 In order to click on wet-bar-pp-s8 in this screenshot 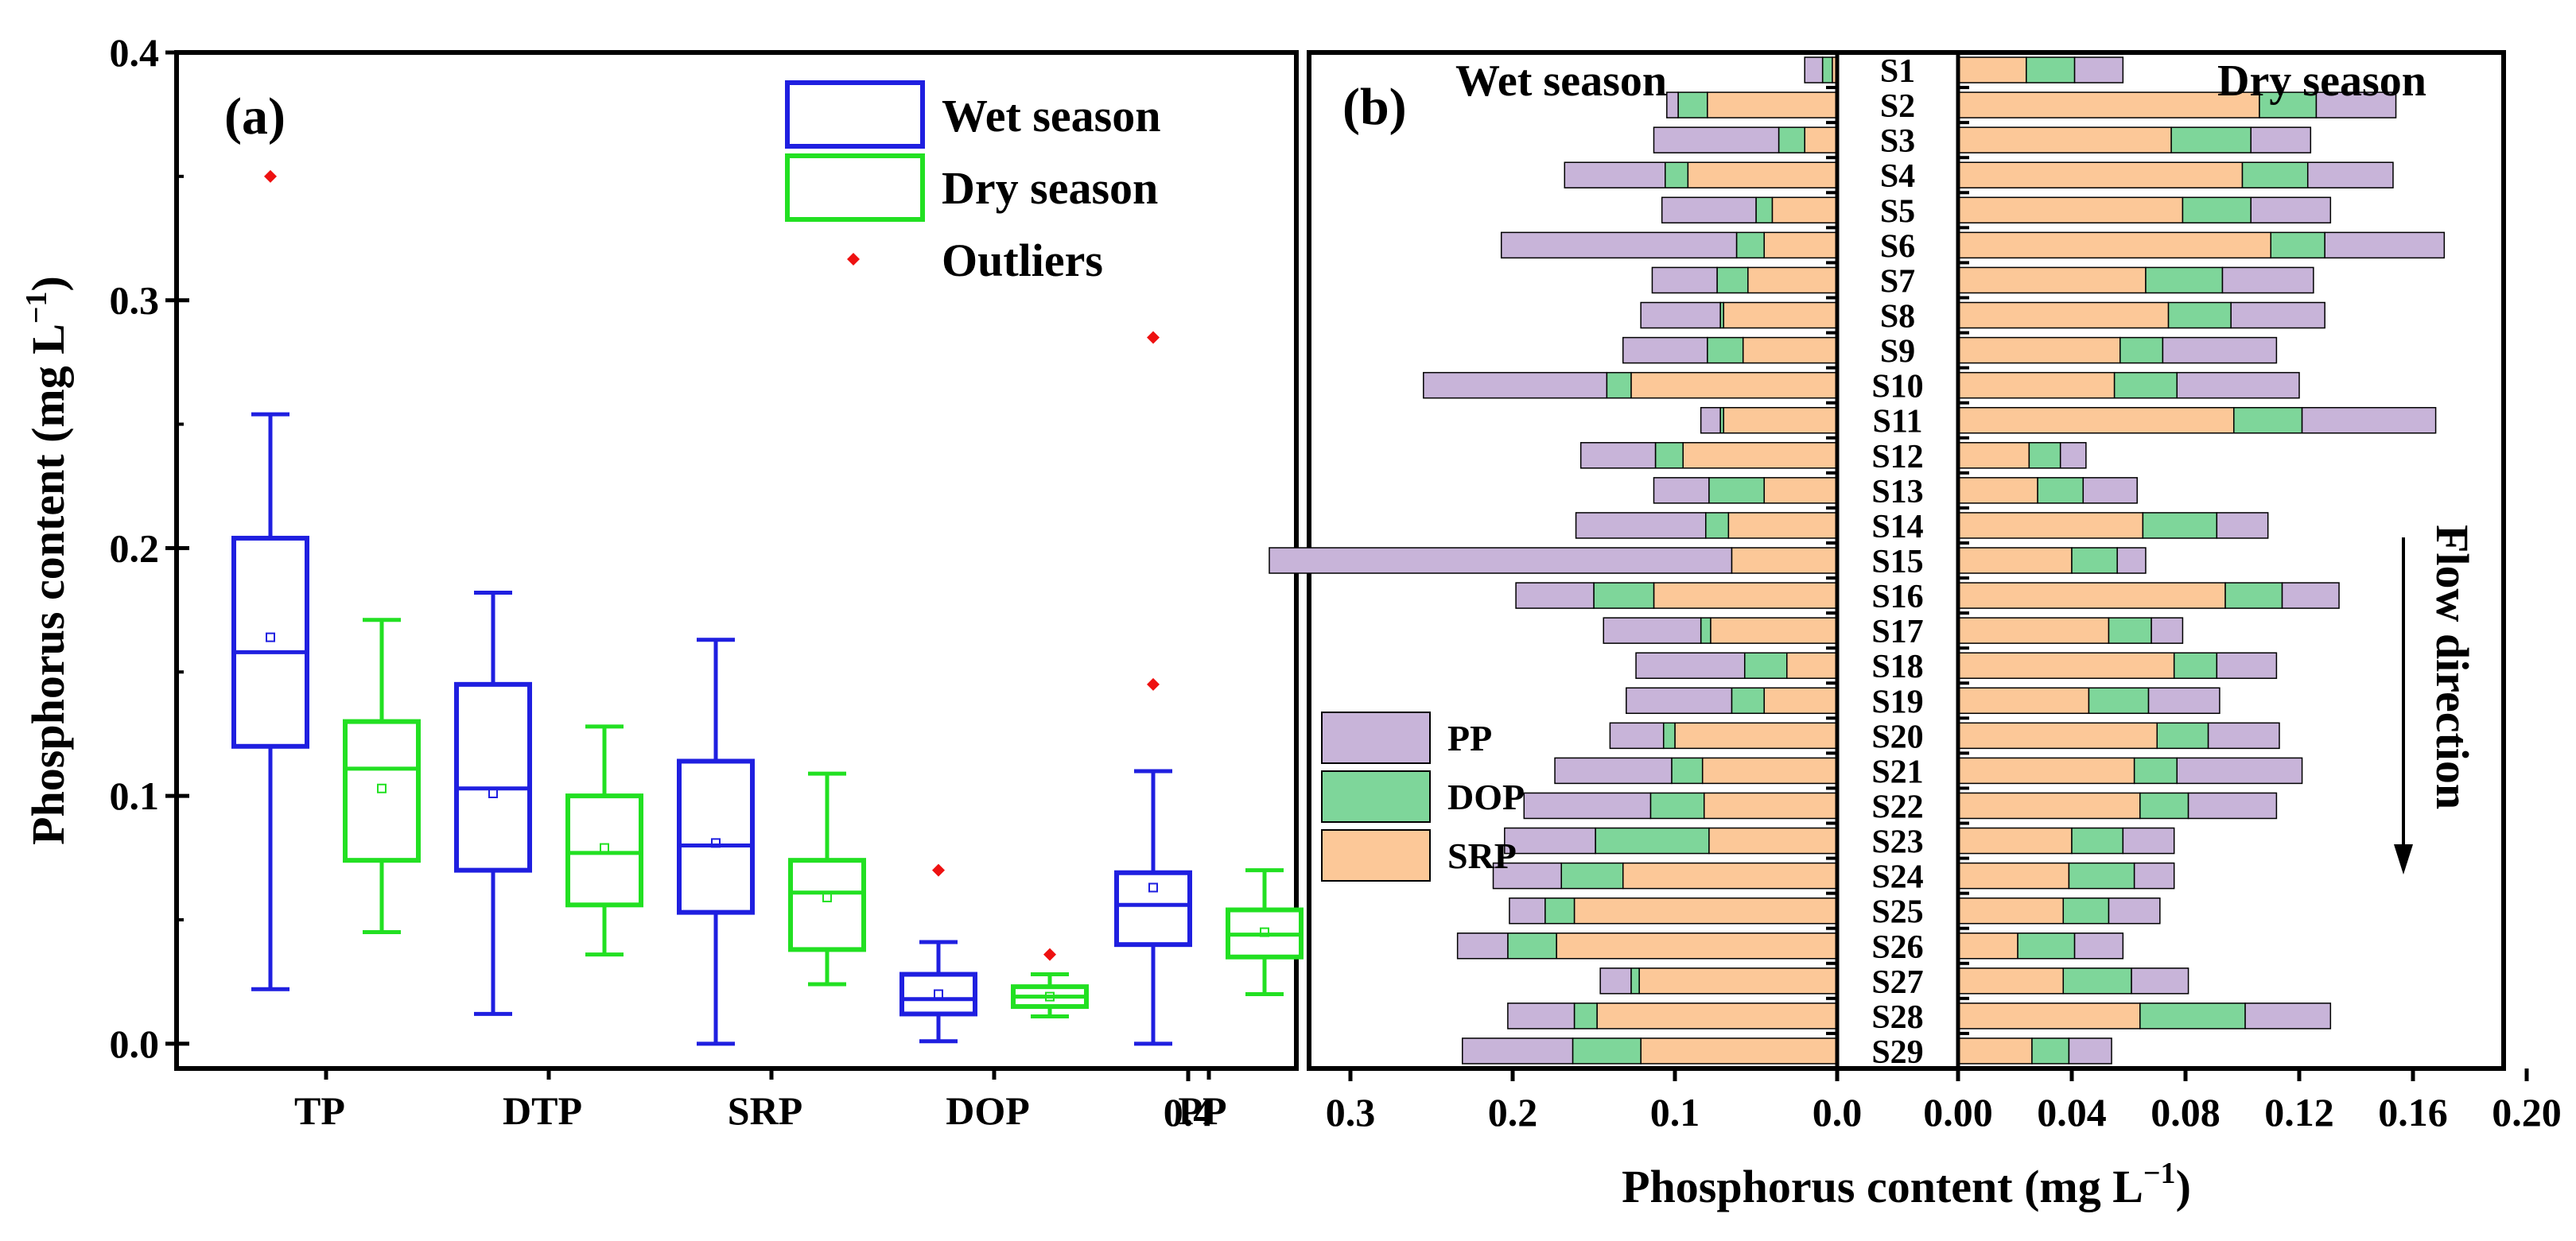, I will do `click(1680, 315)`.